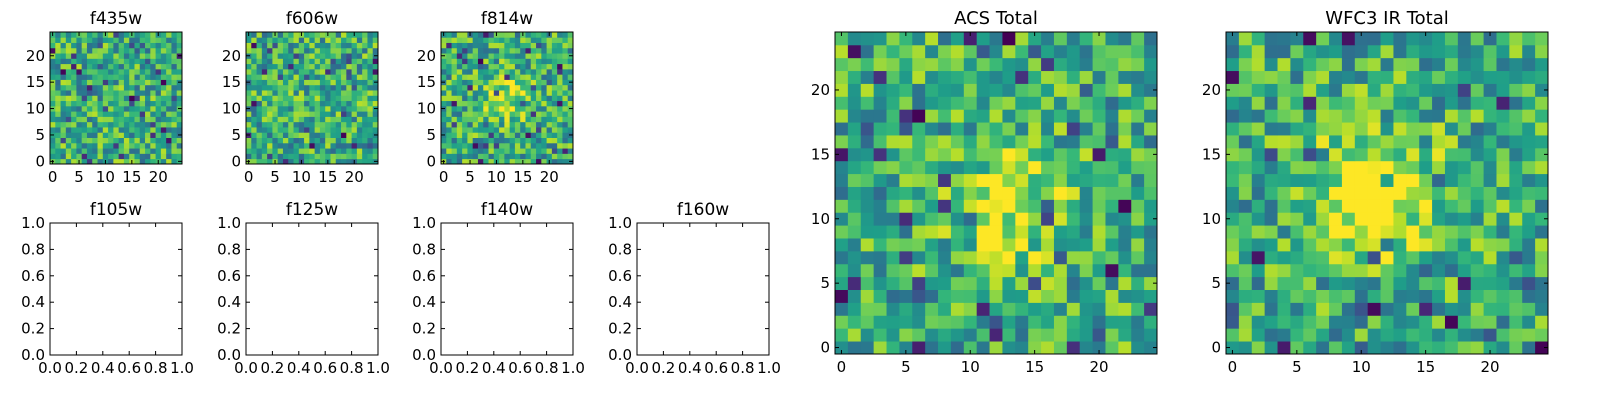 Image resolution: width=1600 pixels, height=400 pixels. What do you see at coordinates (158, 177) in the screenshot?
I see `x-tick-label: 20` at bounding box center [158, 177].